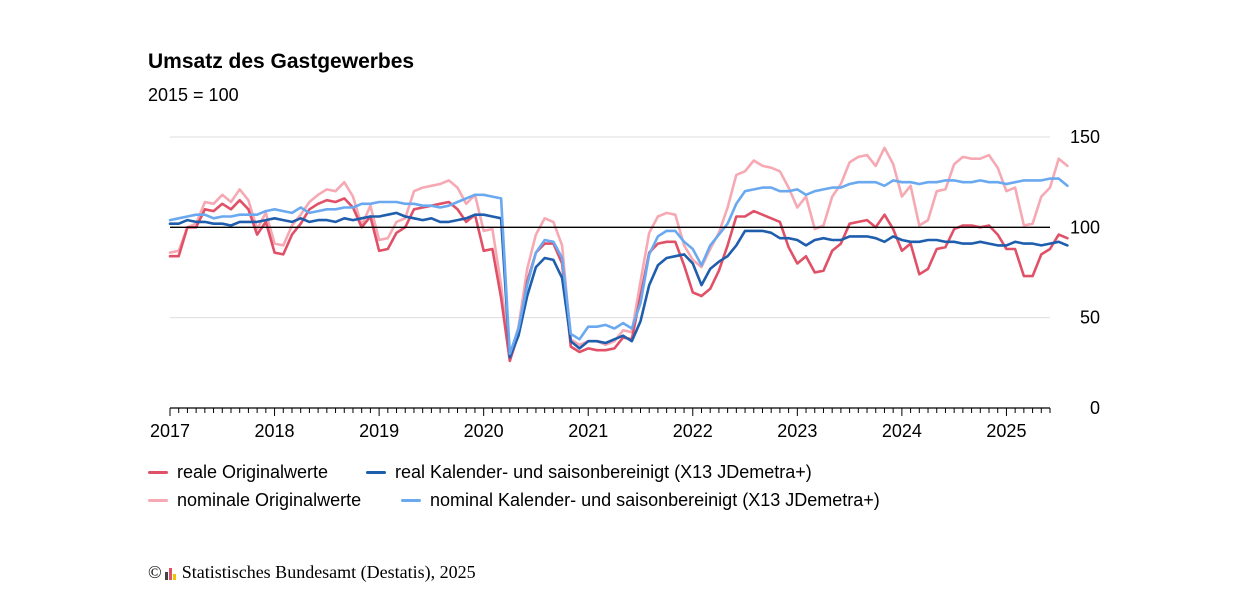 The height and width of the screenshot is (600, 1250). Describe the element at coordinates (155, 572) in the screenshot. I see `copyright-symbol: ©` at that location.